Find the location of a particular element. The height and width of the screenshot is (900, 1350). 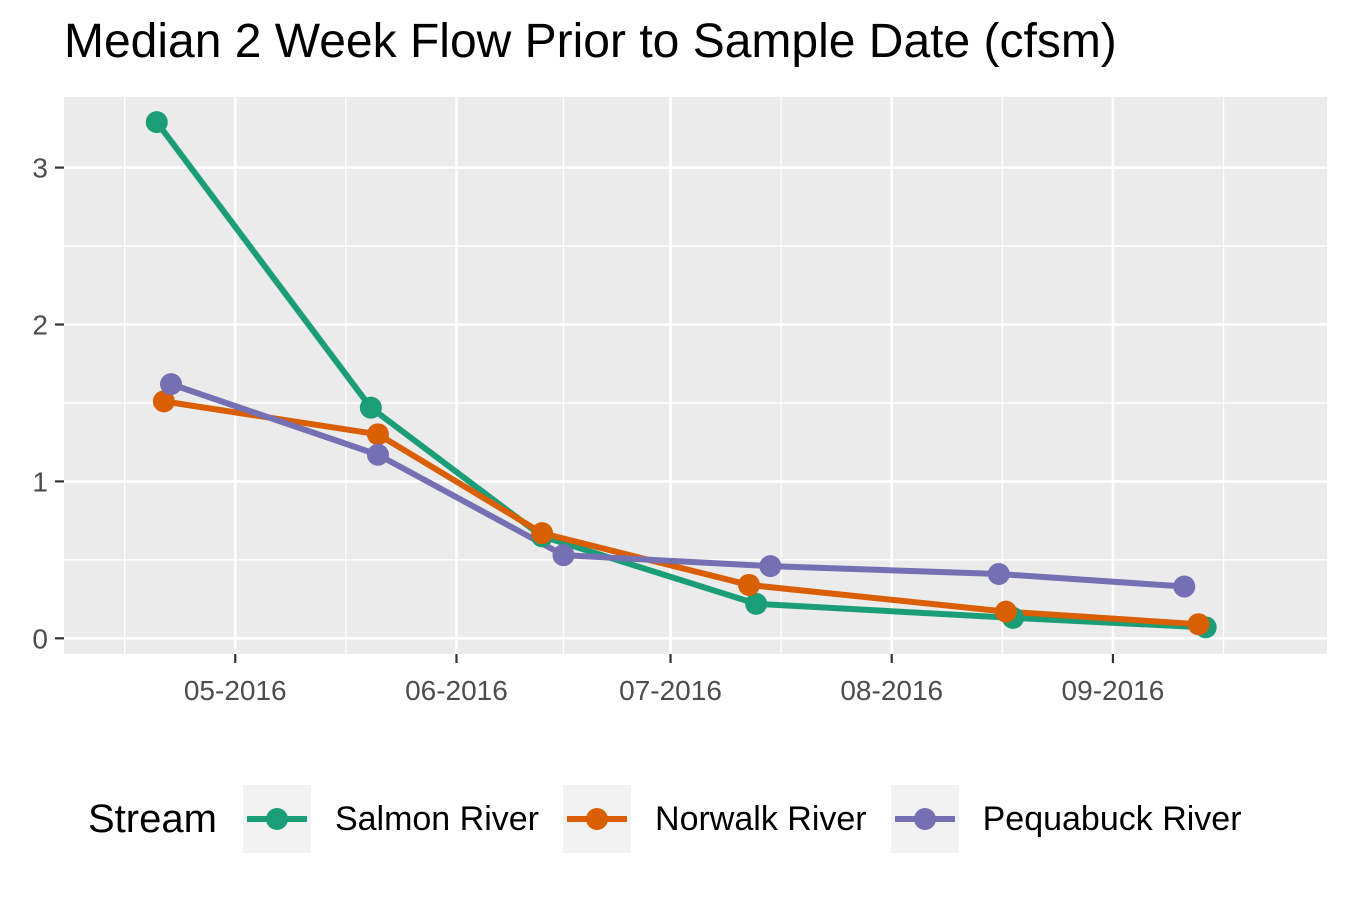

y-tick-label: 2 is located at coordinates (40, 325).